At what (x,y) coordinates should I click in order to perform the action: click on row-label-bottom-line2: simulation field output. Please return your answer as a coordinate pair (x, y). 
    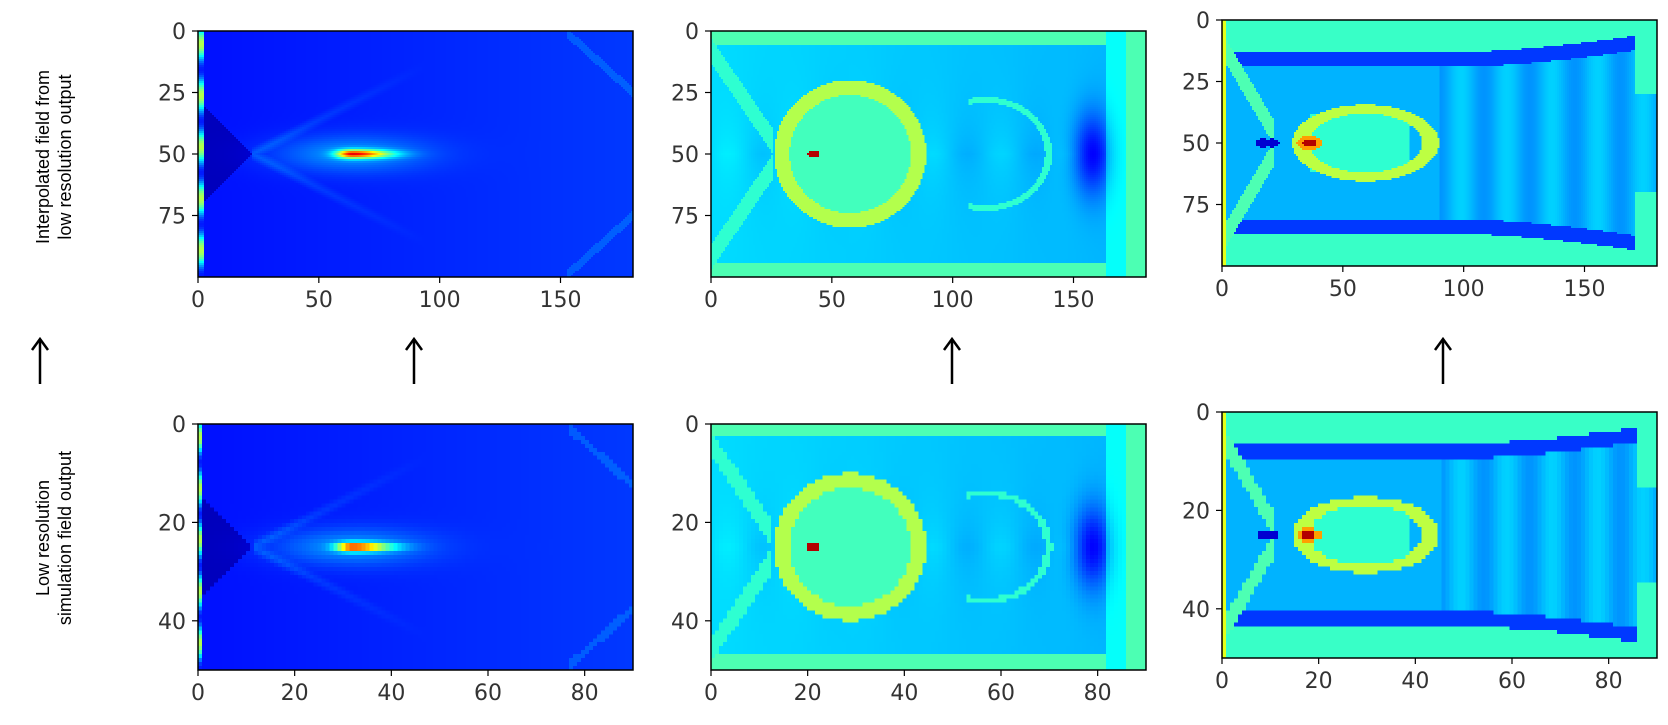
    Looking at the image, I should click on (65, 538).